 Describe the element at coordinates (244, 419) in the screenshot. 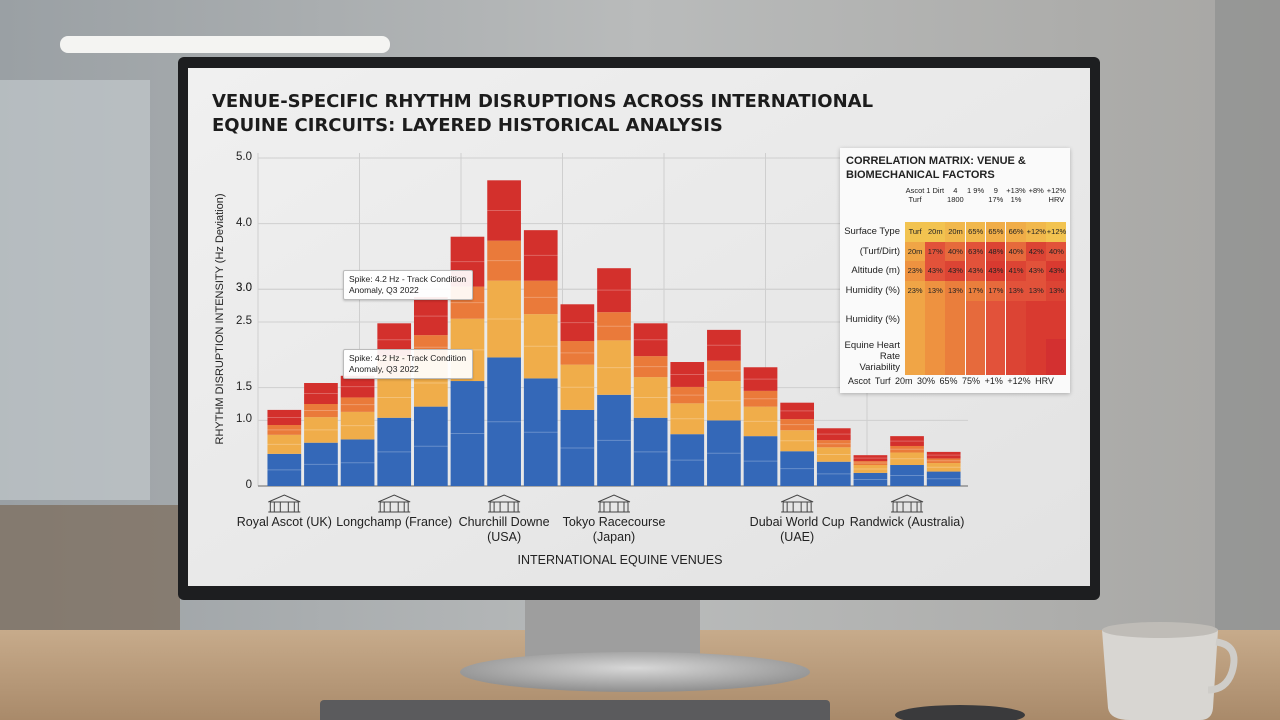

I see `y-tick-label: 1.0` at that location.